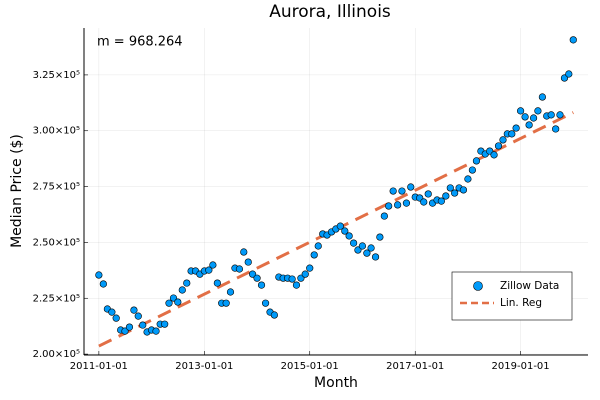  Describe the element at coordinates (415, 366) in the screenshot. I see `x-tick-label: 2017-01-01` at that location.